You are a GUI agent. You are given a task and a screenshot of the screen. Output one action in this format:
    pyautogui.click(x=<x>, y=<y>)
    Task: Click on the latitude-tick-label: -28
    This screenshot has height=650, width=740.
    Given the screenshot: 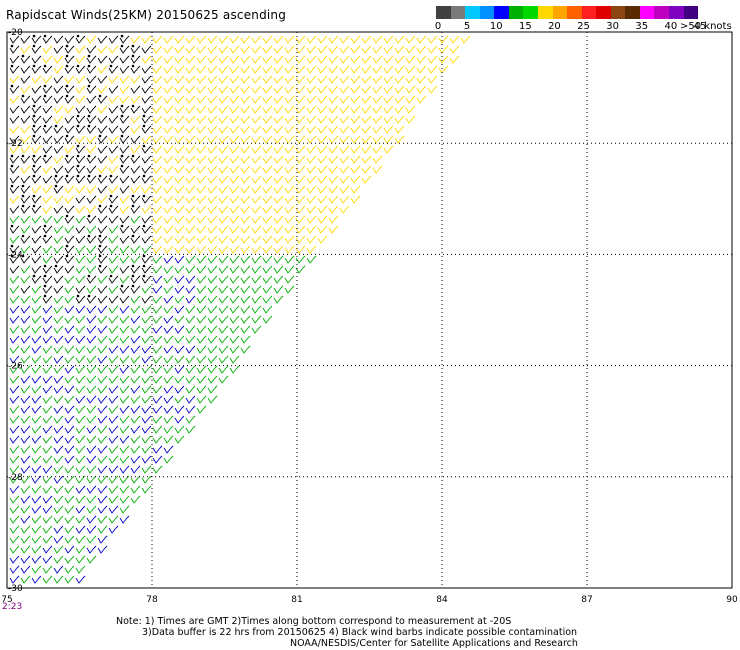 What is the action you would take?
    pyautogui.click(x=15, y=478)
    